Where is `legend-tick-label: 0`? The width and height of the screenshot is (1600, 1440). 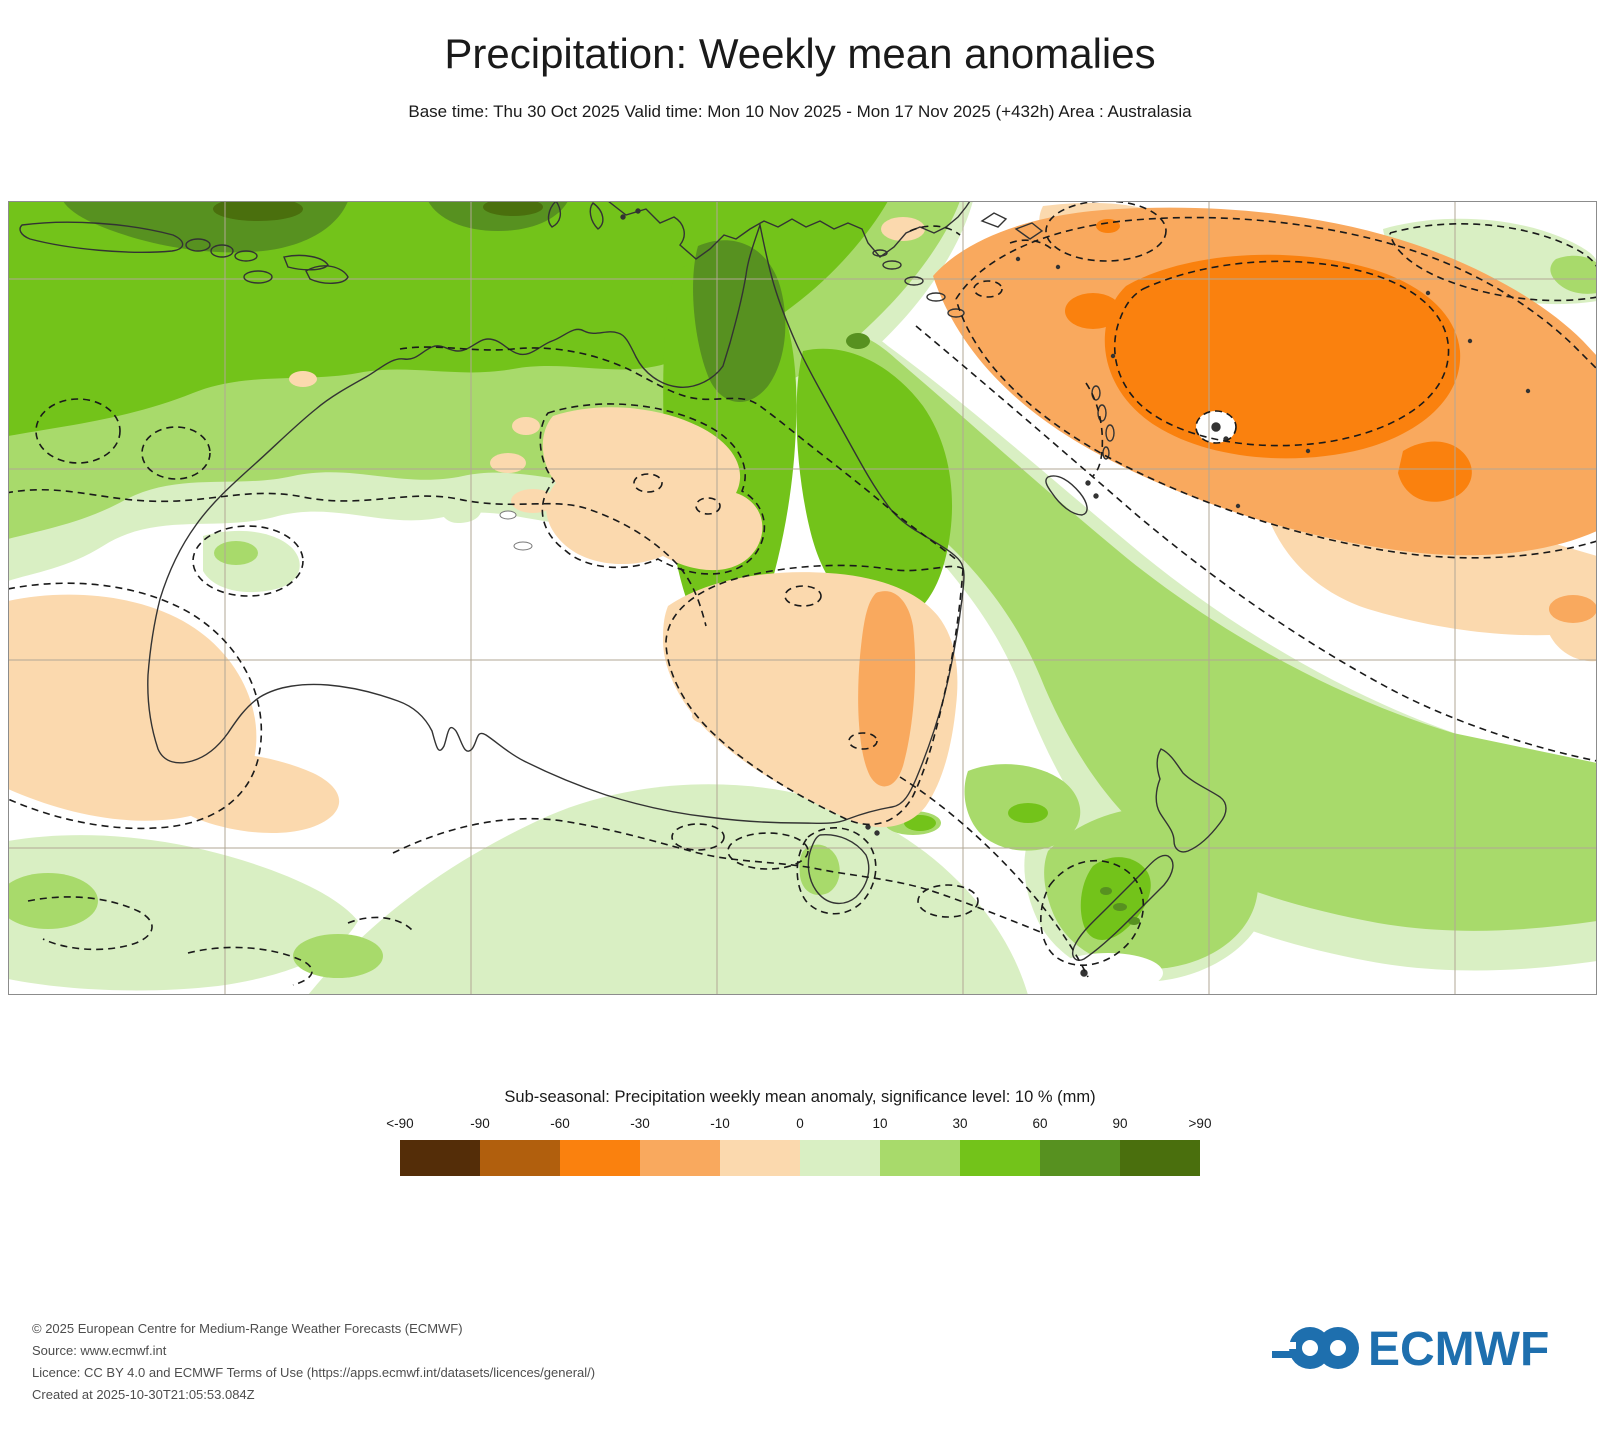 legend-tick-label: 0 is located at coordinates (800, 1123).